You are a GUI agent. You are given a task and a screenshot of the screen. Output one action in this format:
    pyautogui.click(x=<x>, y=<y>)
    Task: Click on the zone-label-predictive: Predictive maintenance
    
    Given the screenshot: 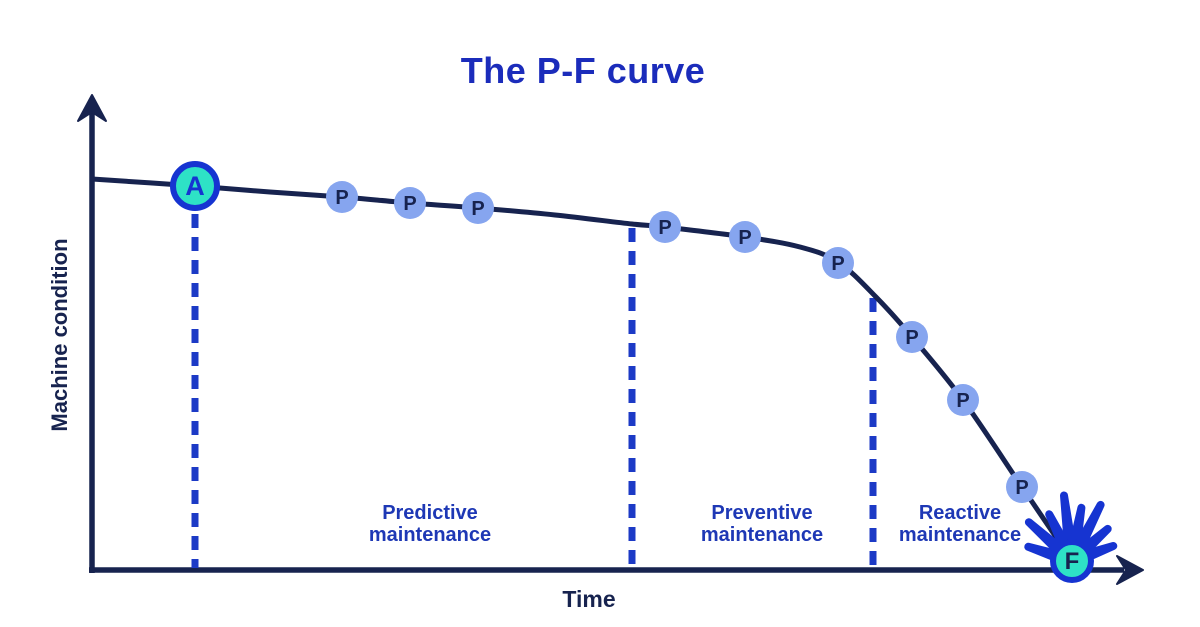 What is the action you would take?
    pyautogui.click(x=430, y=524)
    